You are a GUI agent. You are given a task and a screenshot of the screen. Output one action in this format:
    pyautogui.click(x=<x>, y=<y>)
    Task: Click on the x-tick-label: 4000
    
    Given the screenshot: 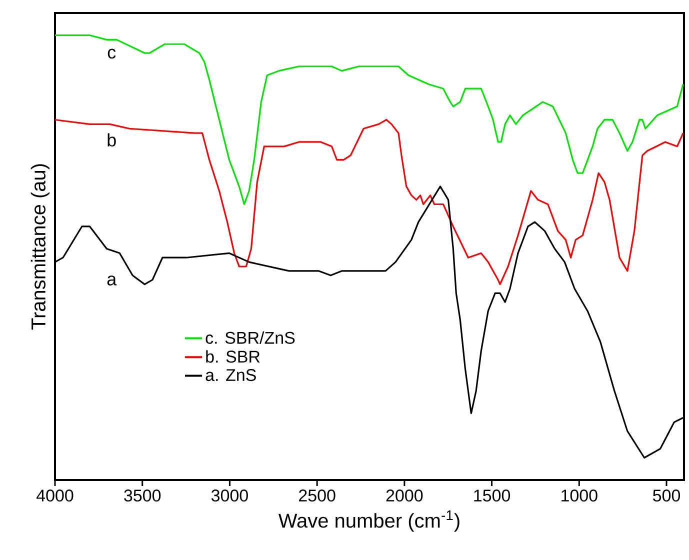 What is the action you would take?
    pyautogui.click(x=55, y=496)
    